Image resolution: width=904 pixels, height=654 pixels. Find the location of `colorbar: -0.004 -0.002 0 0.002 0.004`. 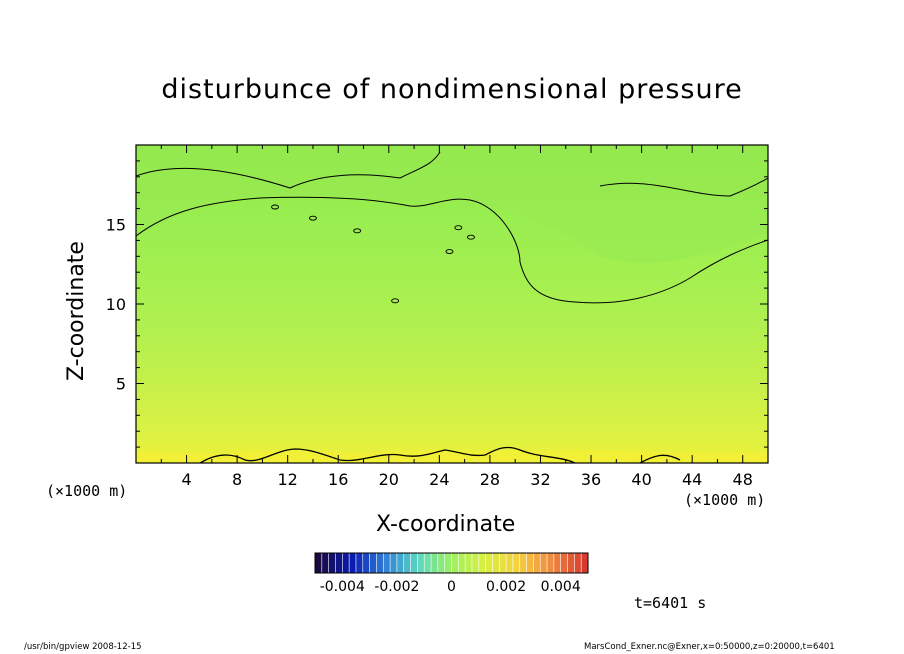

colorbar: -0.004 -0.002 0 0.002 0.004 is located at coordinates (451, 573).